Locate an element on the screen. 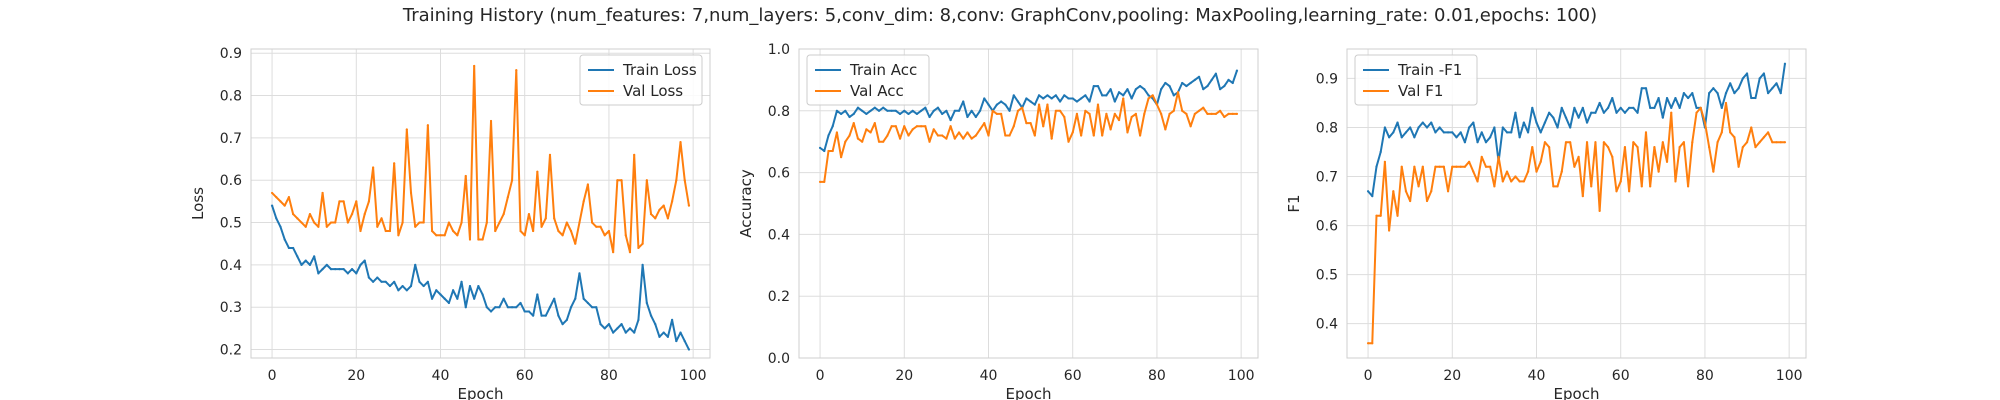  f1-x-axis-label: Epoch is located at coordinates (1577, 392).